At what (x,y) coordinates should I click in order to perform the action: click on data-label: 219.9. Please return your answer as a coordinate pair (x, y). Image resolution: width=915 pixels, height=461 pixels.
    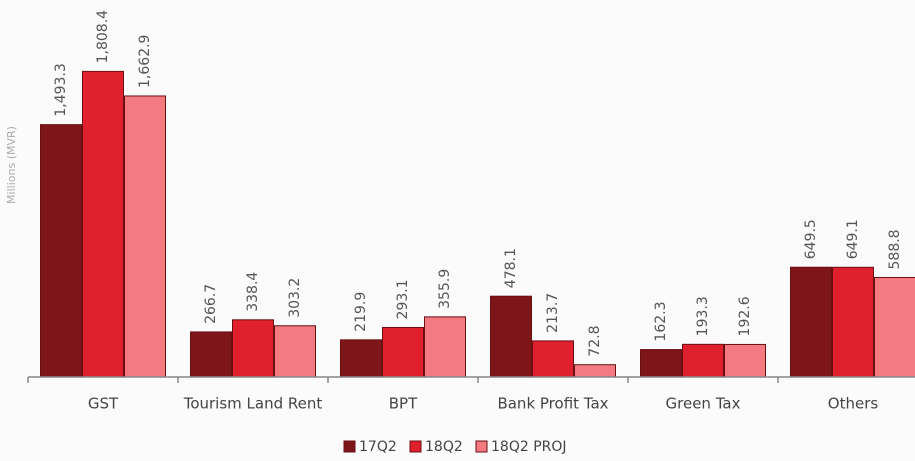
    Looking at the image, I should click on (361, 312).